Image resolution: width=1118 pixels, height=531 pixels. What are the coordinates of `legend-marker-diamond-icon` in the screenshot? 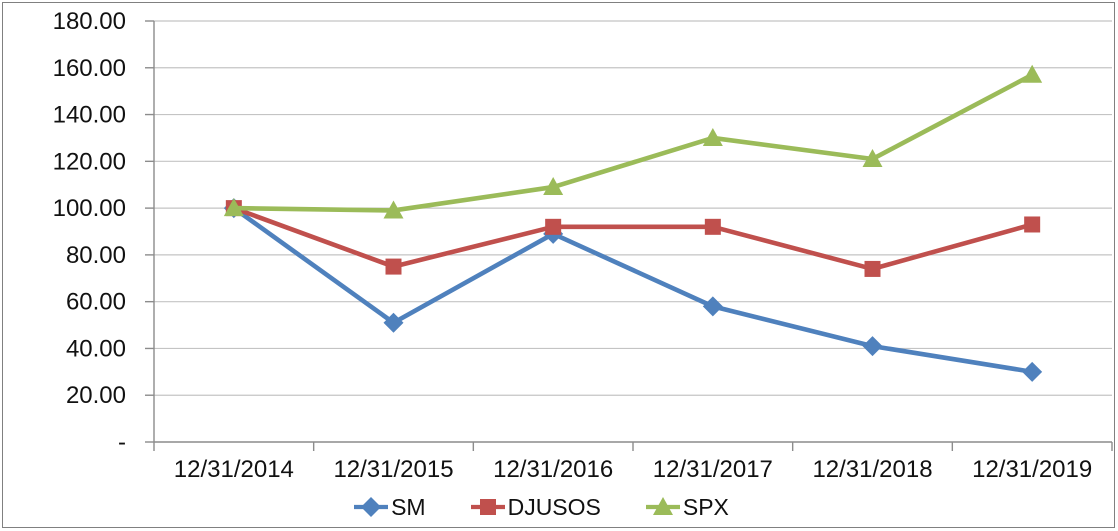 It's located at (371, 507).